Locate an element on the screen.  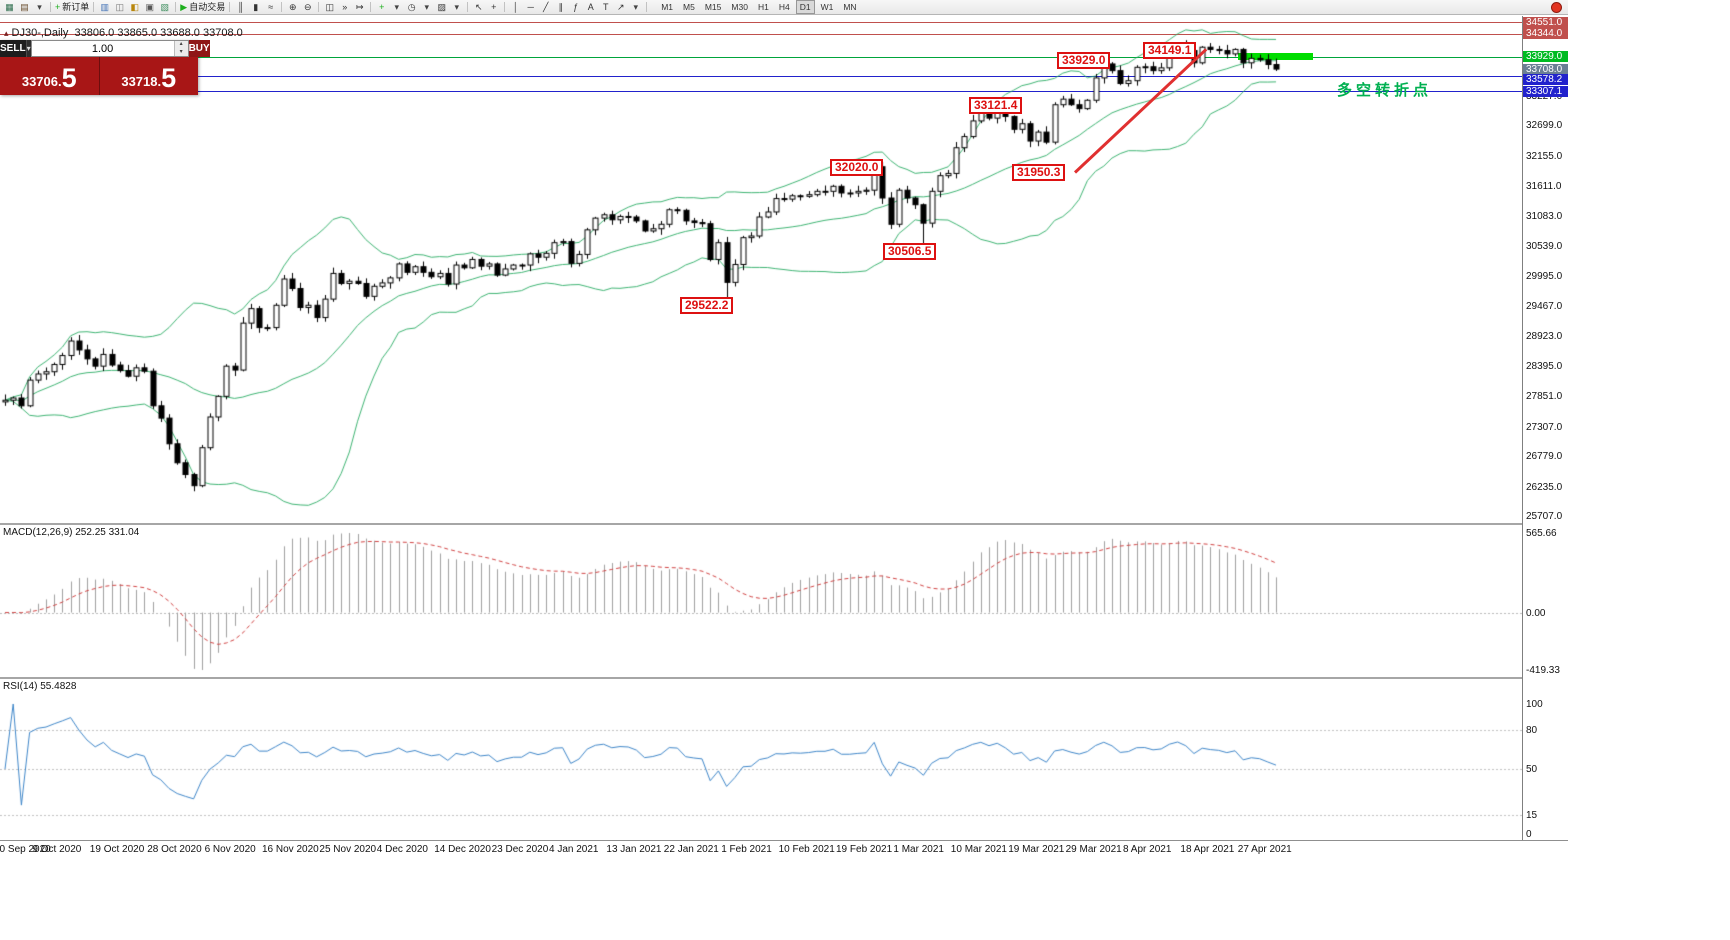
timeframe-d1-button: D1 is located at coordinates (805, 7).